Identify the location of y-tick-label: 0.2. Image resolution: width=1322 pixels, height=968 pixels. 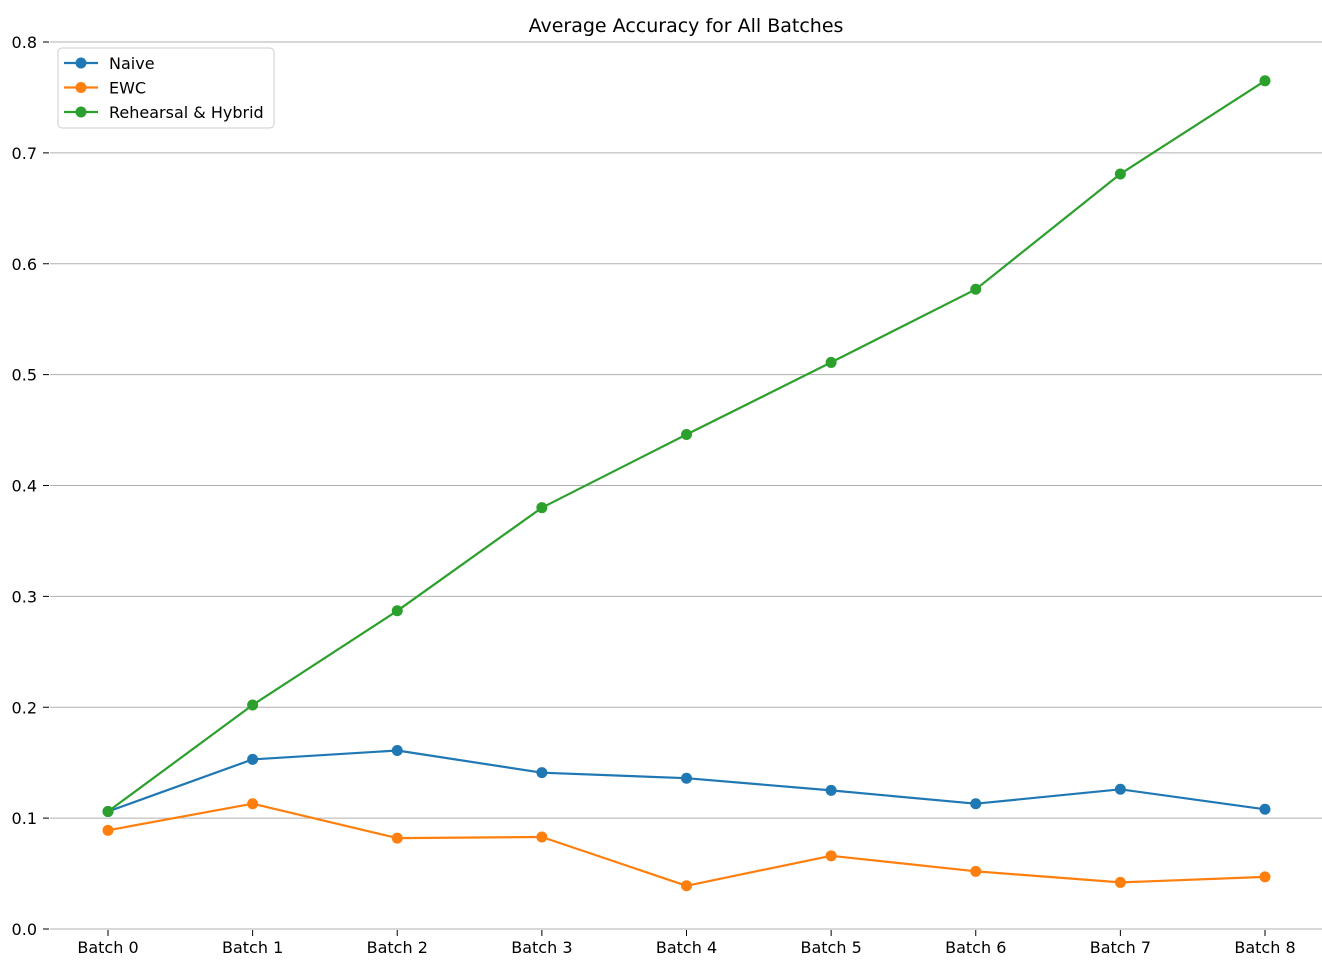
(24, 707).